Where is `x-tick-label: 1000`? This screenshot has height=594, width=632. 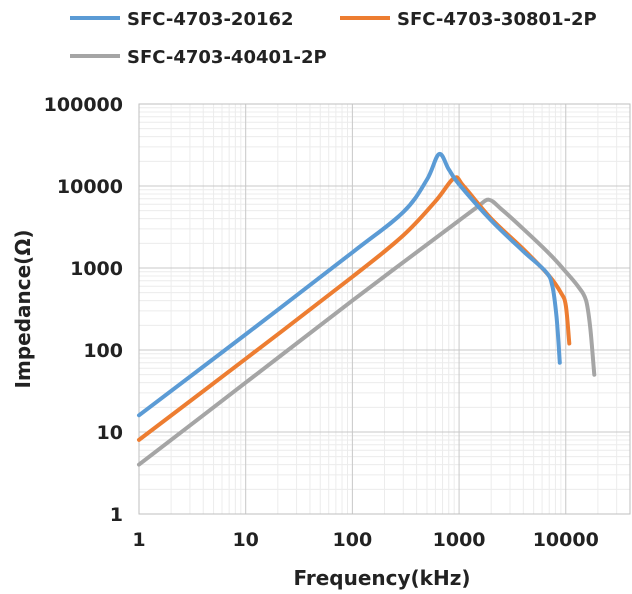
x-tick-label: 1000 is located at coordinates (459, 540).